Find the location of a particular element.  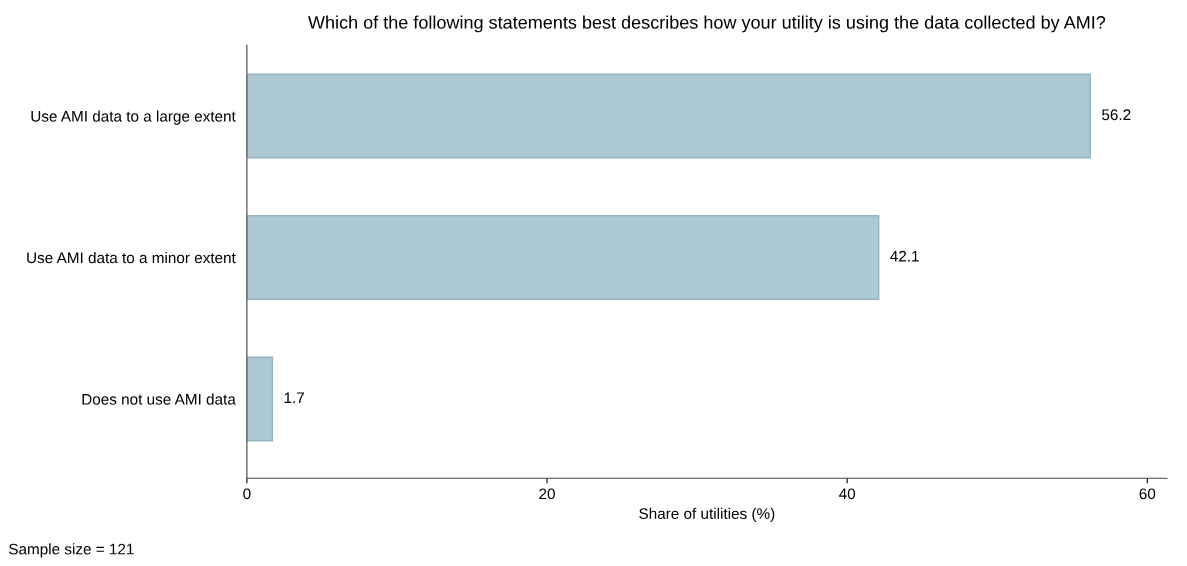

data-label: 1.7 is located at coordinates (294, 397).